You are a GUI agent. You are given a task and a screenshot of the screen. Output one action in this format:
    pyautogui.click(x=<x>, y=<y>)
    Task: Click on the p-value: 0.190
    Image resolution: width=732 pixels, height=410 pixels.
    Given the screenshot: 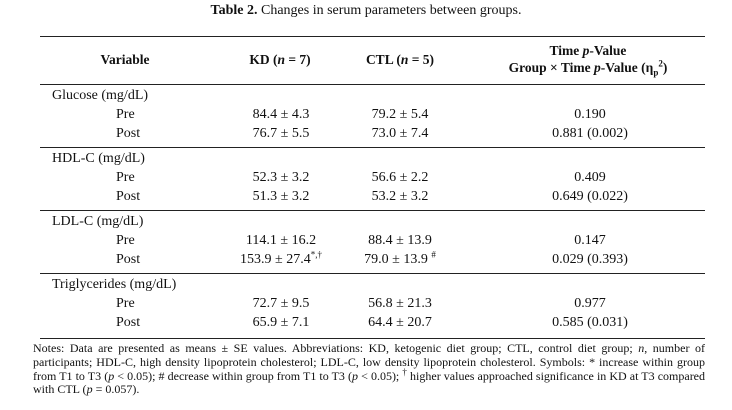 What is the action you would take?
    pyautogui.click(x=590, y=114)
    